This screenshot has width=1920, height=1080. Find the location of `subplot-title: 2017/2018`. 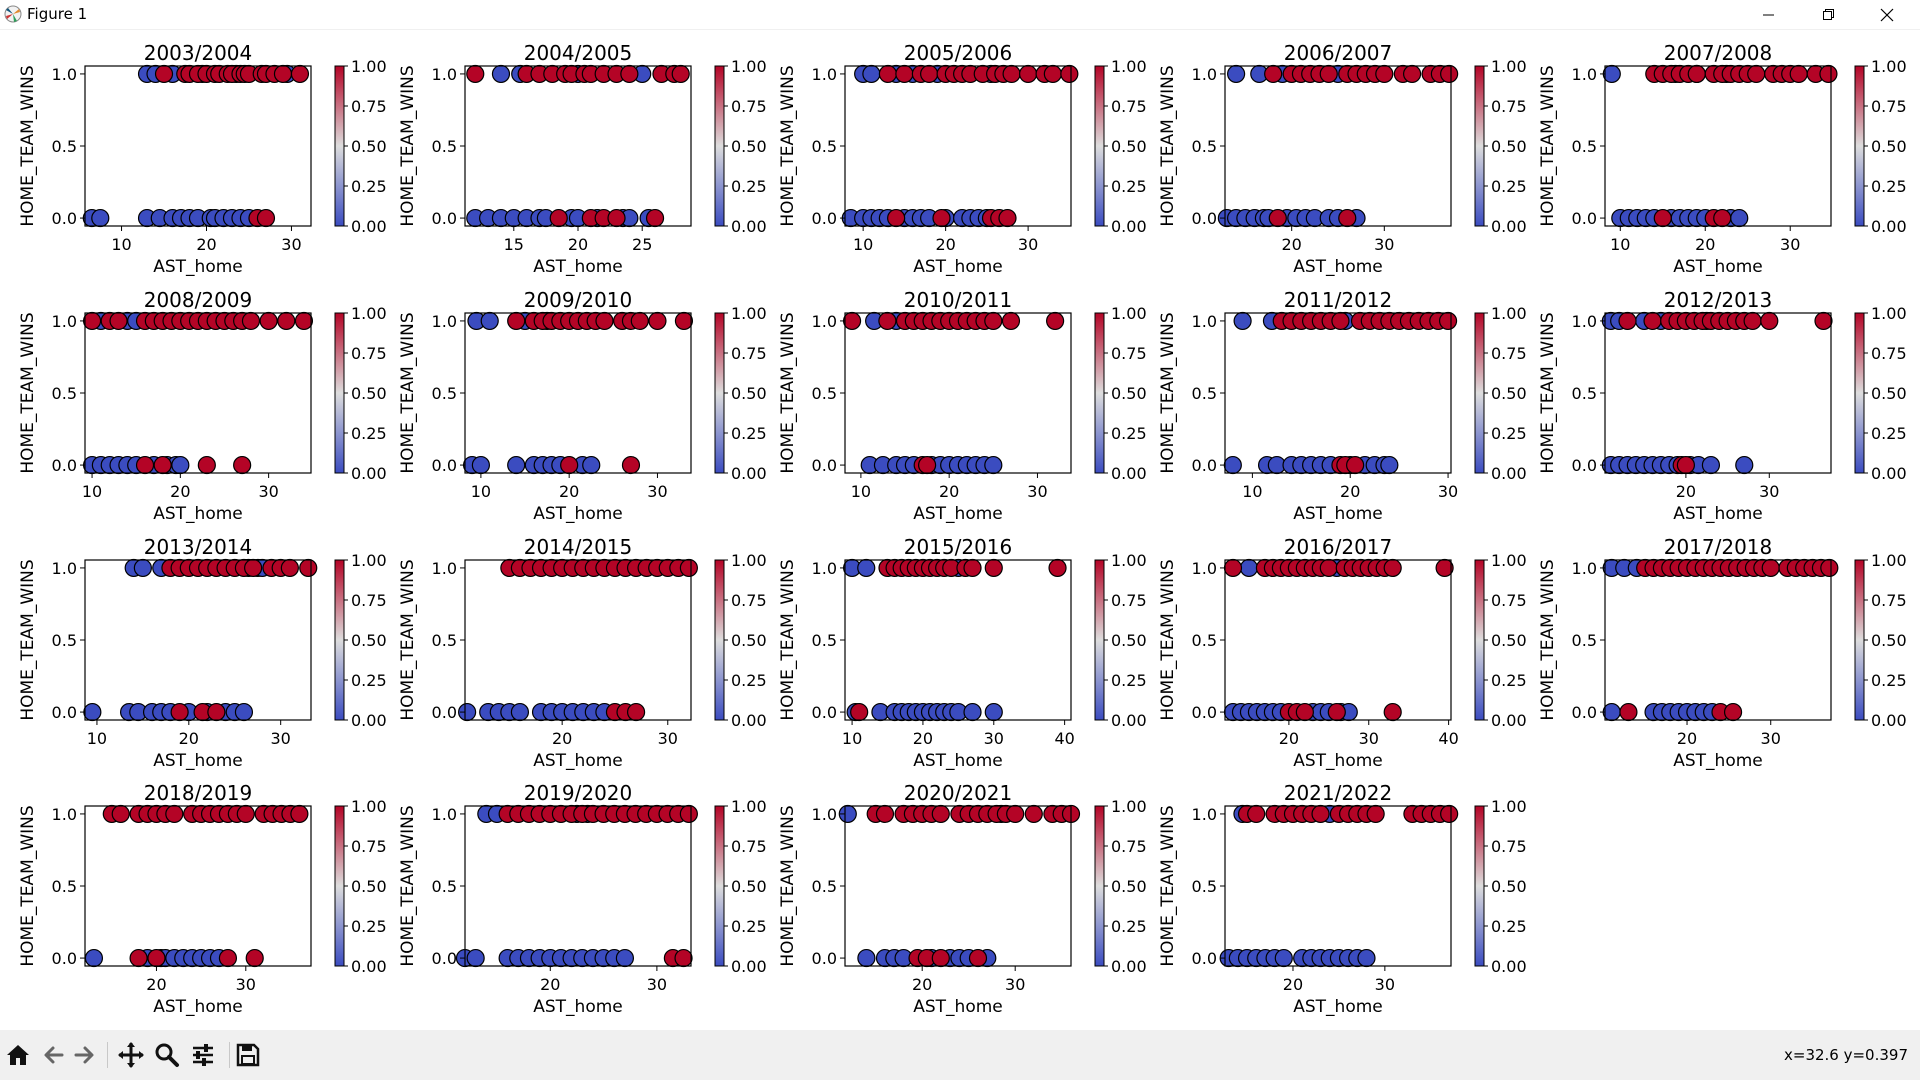

subplot-title: 2017/2018 is located at coordinates (1718, 547).